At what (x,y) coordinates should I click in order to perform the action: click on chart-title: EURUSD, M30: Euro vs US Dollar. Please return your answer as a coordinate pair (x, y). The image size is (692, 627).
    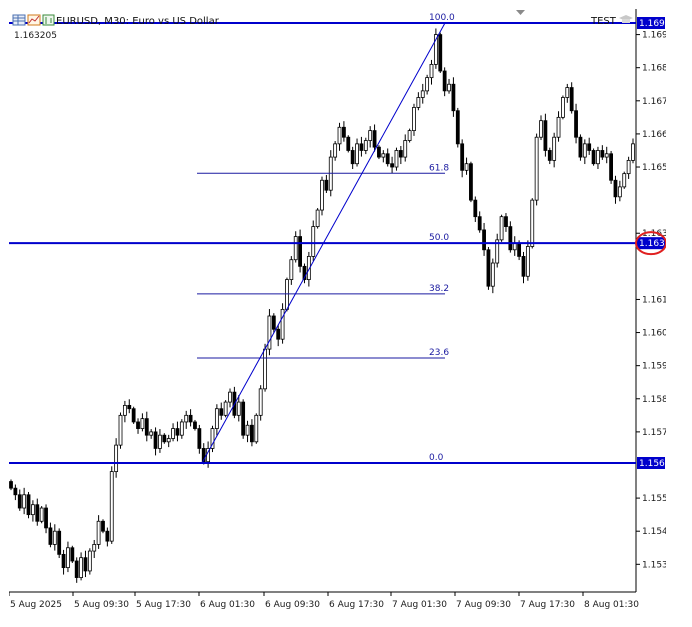
    Looking at the image, I should click on (138, 21).